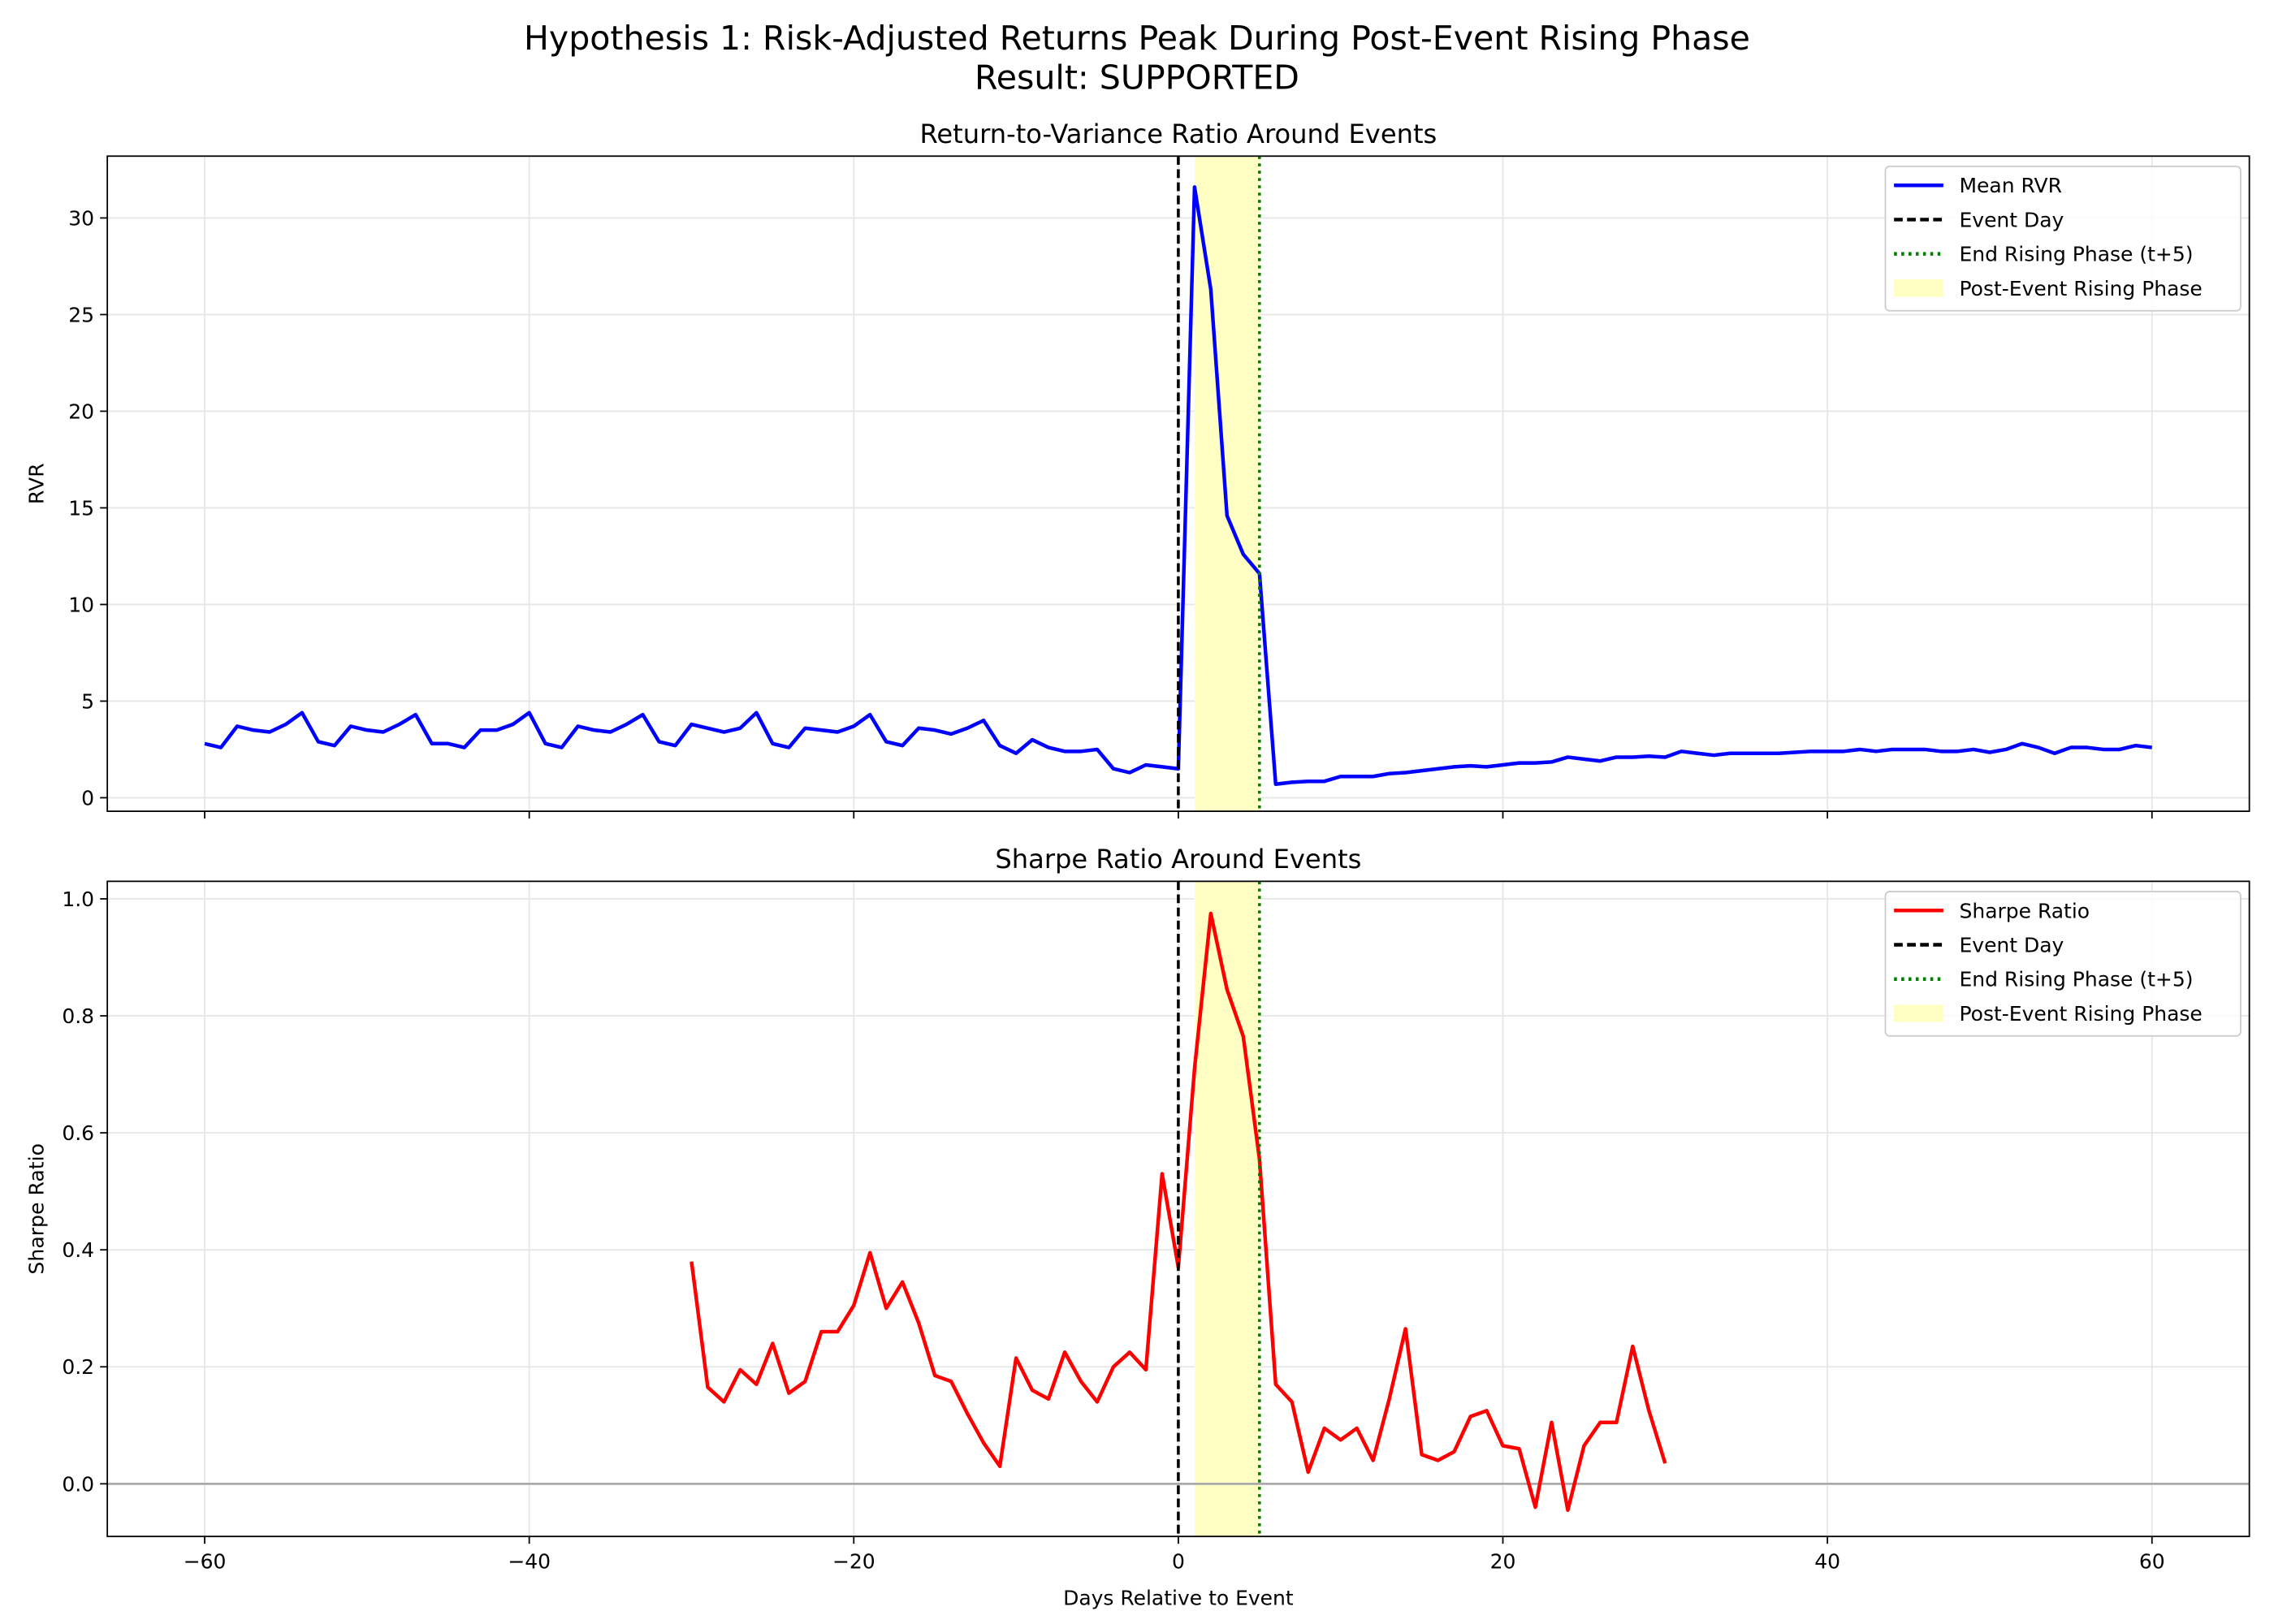 This screenshot has height=1624, width=2274. What do you see at coordinates (1179, 1562) in the screenshot?
I see `x-tick-label: 0` at bounding box center [1179, 1562].